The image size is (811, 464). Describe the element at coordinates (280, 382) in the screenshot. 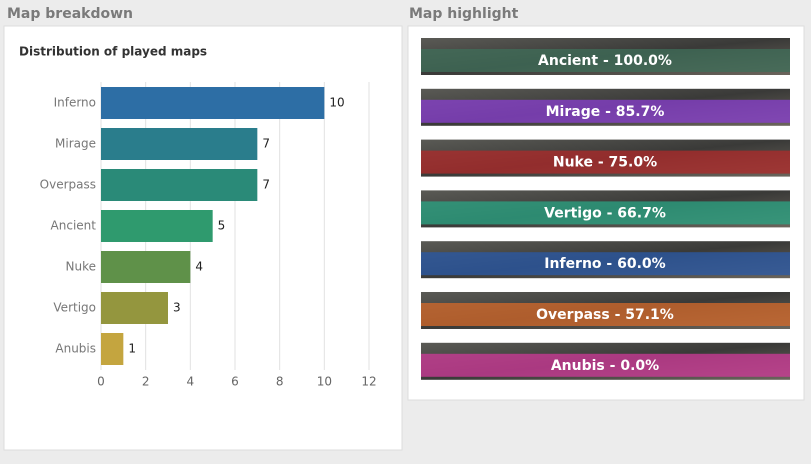

I see `x-tick-label: 8` at that location.